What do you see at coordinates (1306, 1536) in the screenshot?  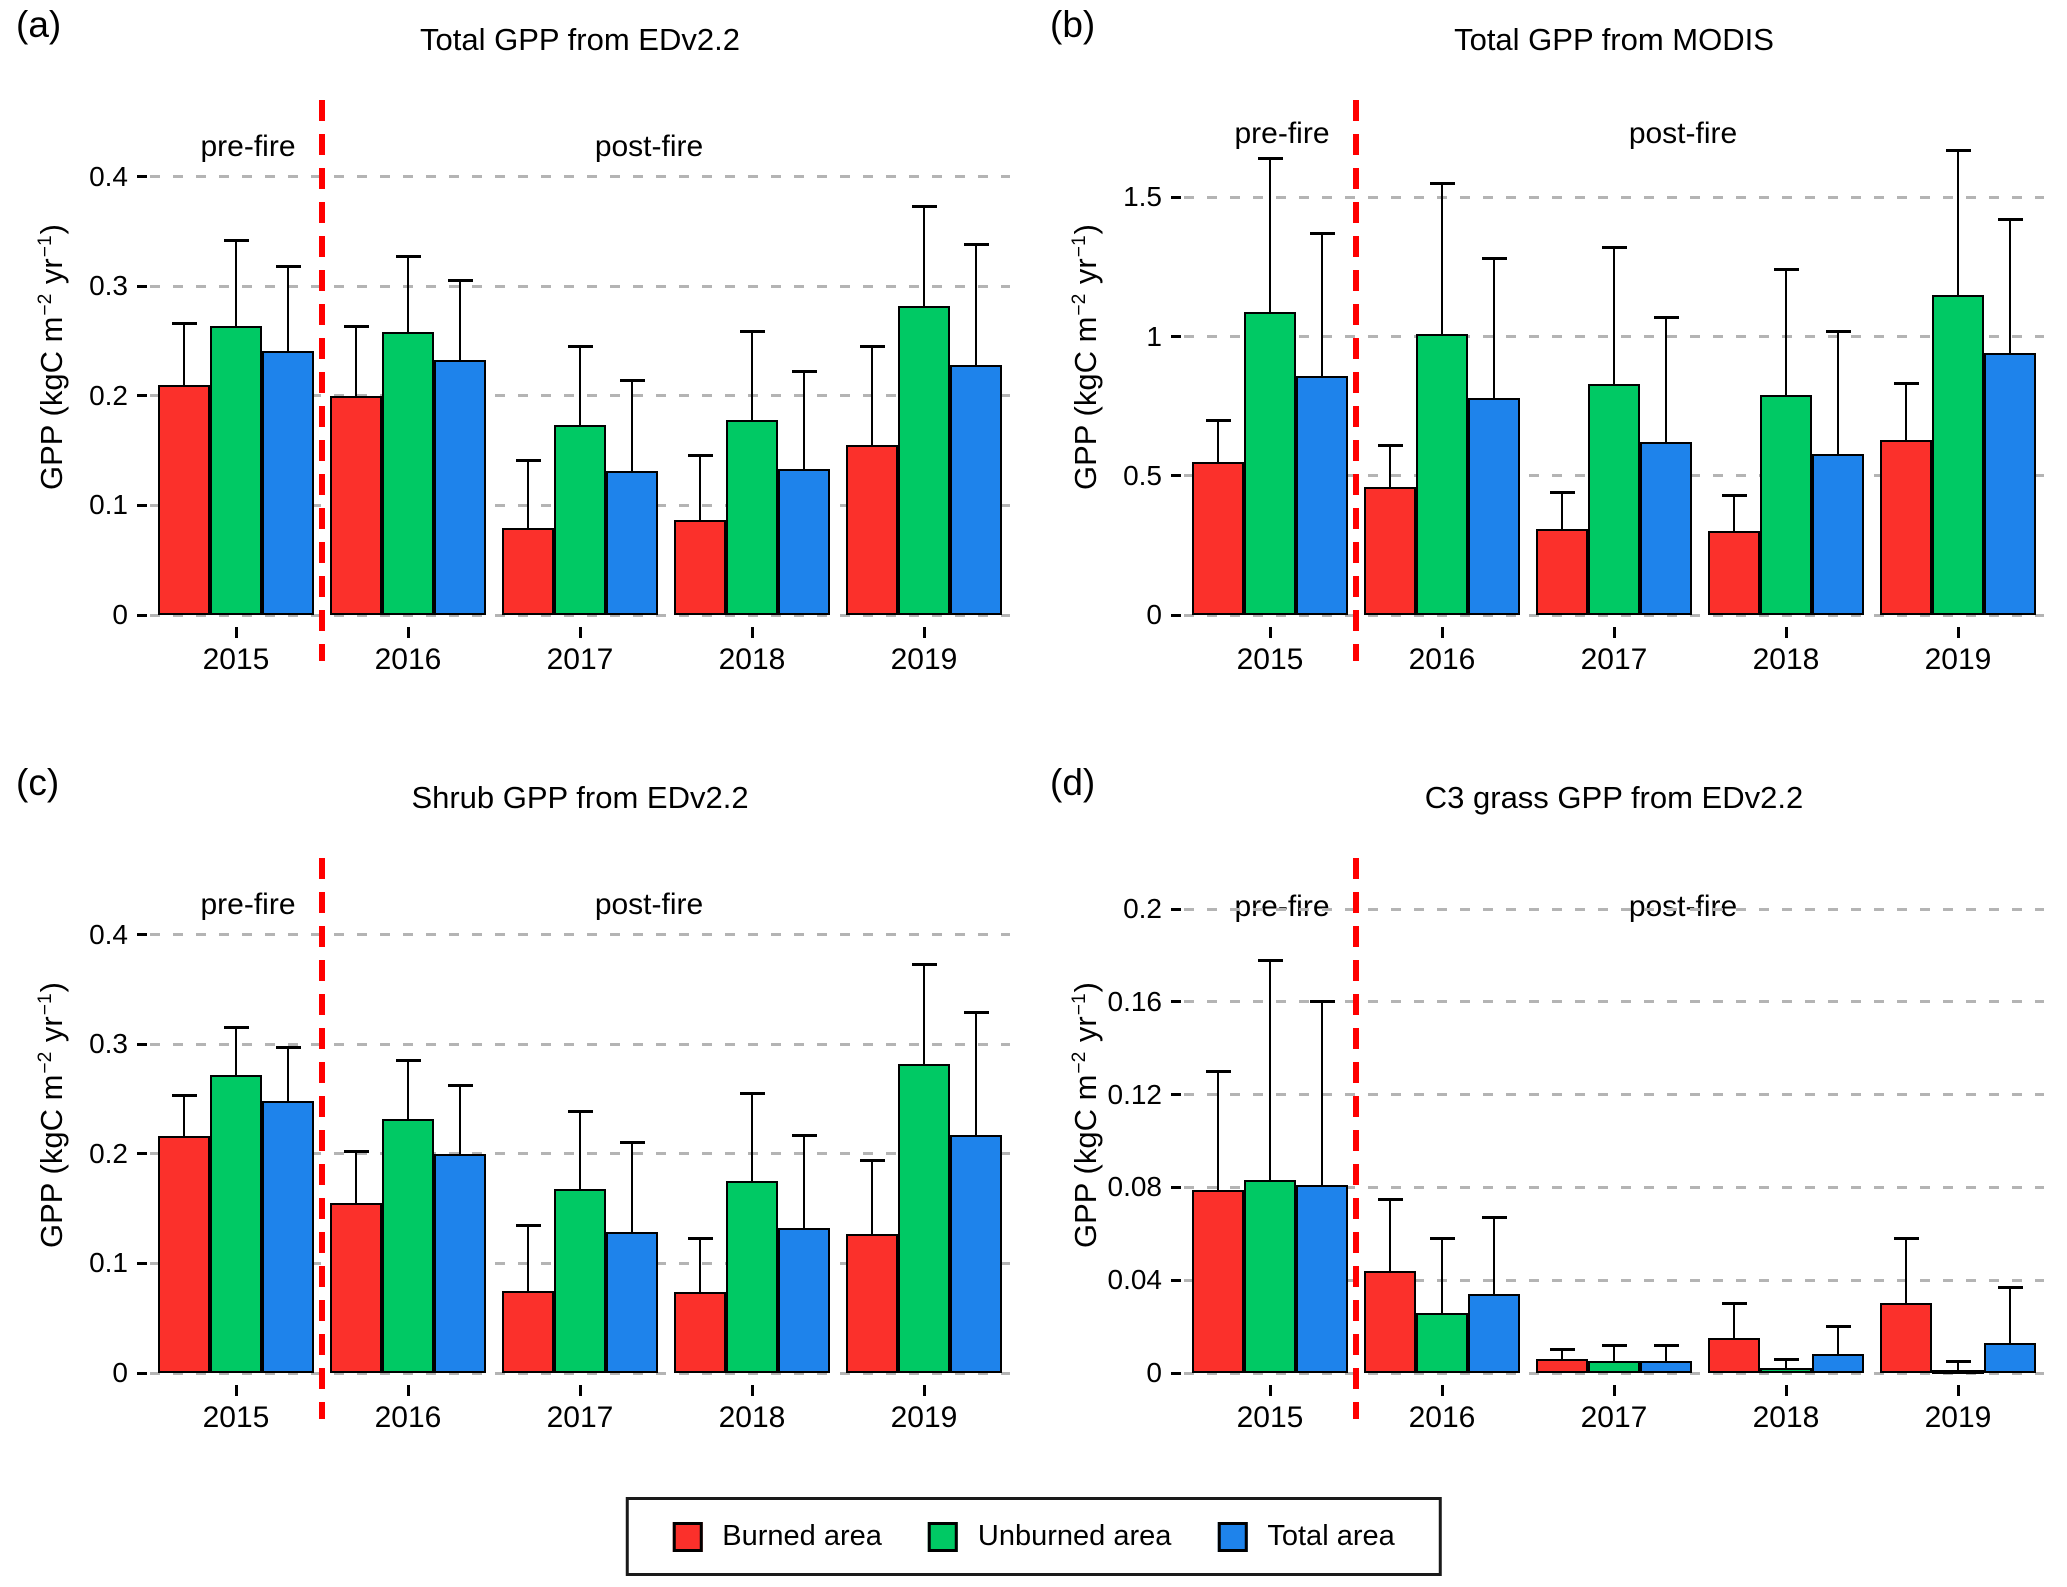 I see `legend-item-total: Total area` at bounding box center [1306, 1536].